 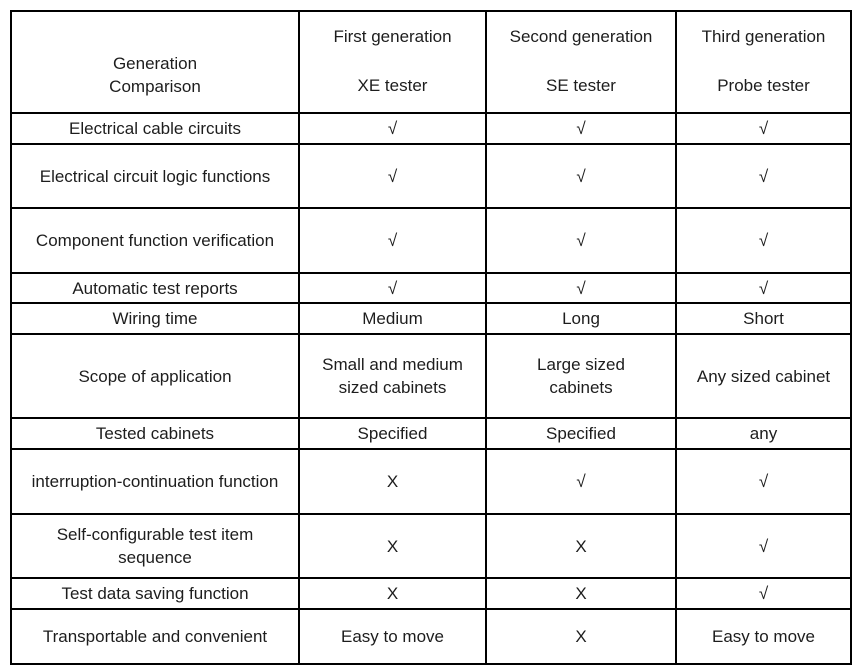 I want to click on row-label: Electrical circuit logic functions, so click(x=155, y=176).